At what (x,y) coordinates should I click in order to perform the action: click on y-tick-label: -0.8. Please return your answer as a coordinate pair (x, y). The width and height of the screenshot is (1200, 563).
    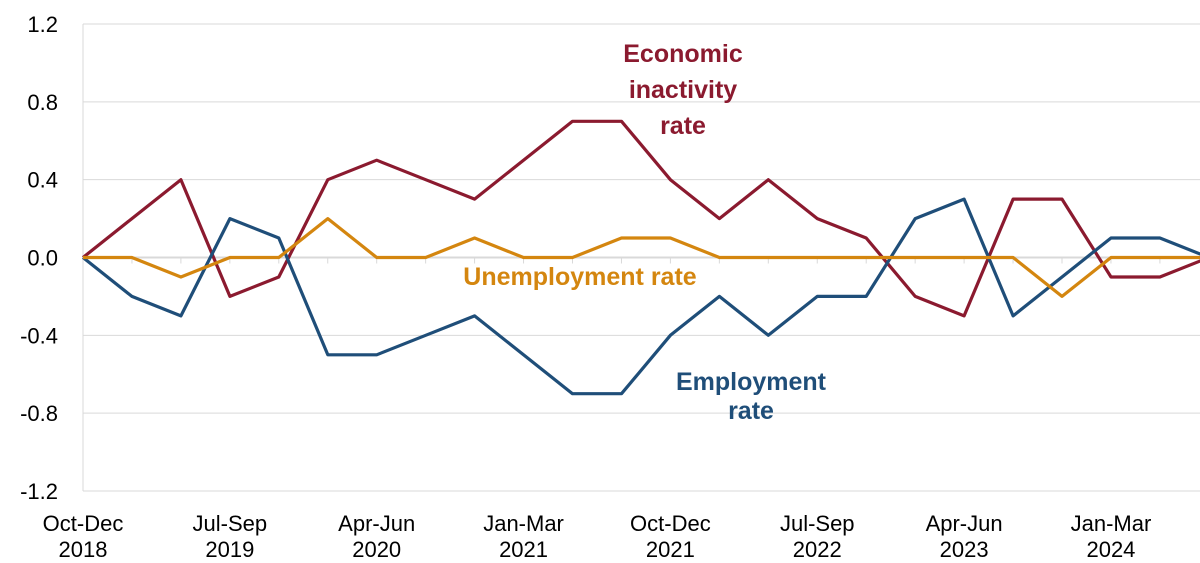
    Looking at the image, I should click on (39, 413).